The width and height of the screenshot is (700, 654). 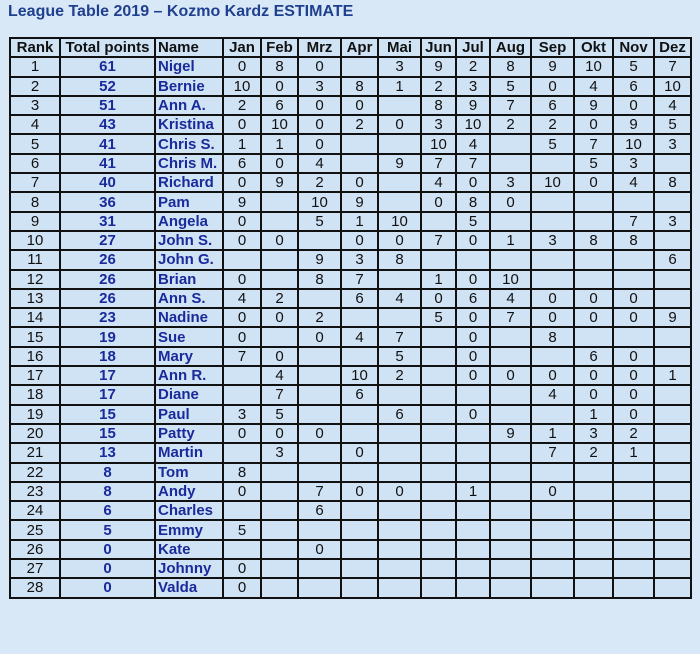 I want to click on rank-cell: 16, so click(x=35, y=356).